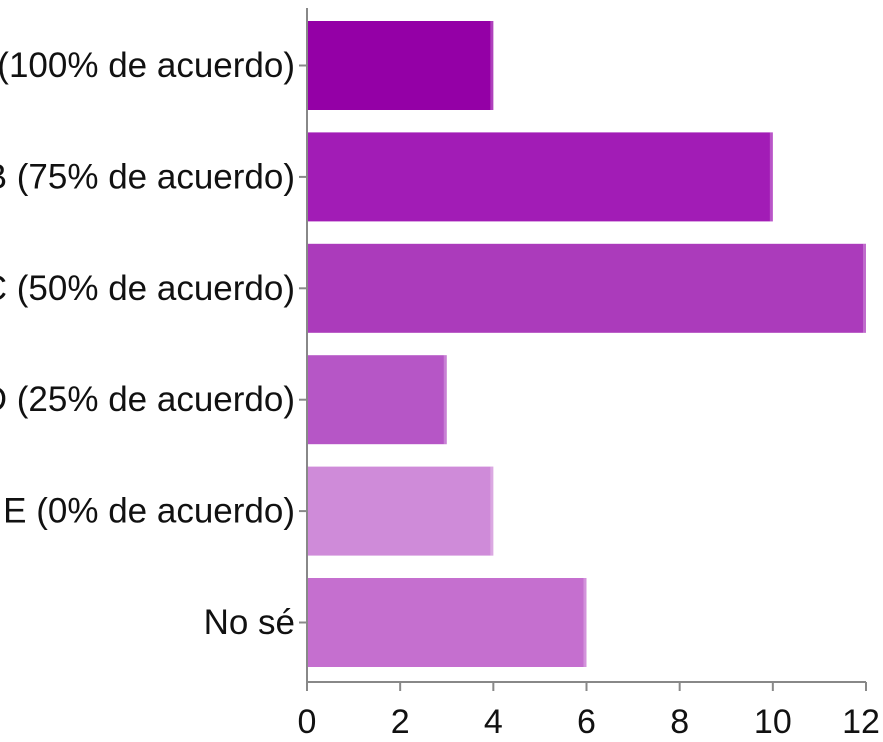 This screenshot has height=742, width=883. Describe the element at coordinates (773, 722) in the screenshot. I see `x-tick-label: 10` at that location.